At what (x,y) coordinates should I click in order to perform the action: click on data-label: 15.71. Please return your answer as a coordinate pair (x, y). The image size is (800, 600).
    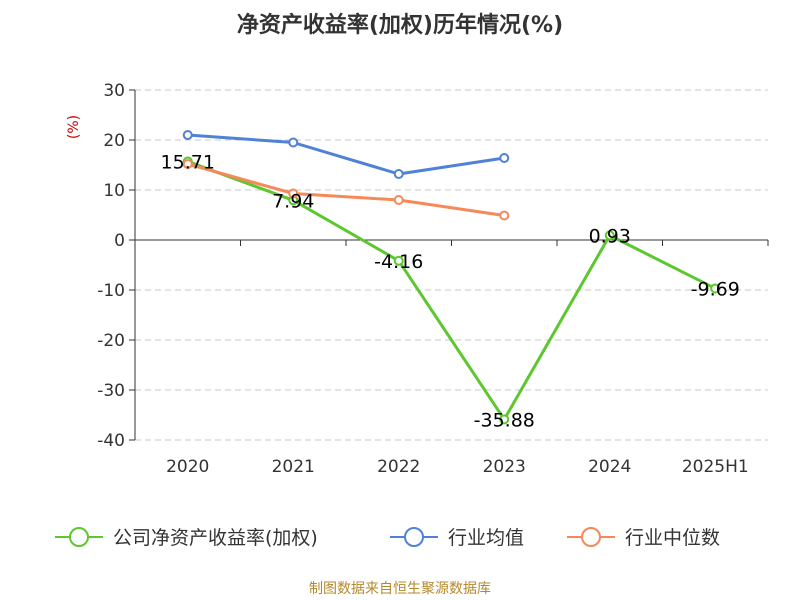
    Looking at the image, I should click on (188, 162).